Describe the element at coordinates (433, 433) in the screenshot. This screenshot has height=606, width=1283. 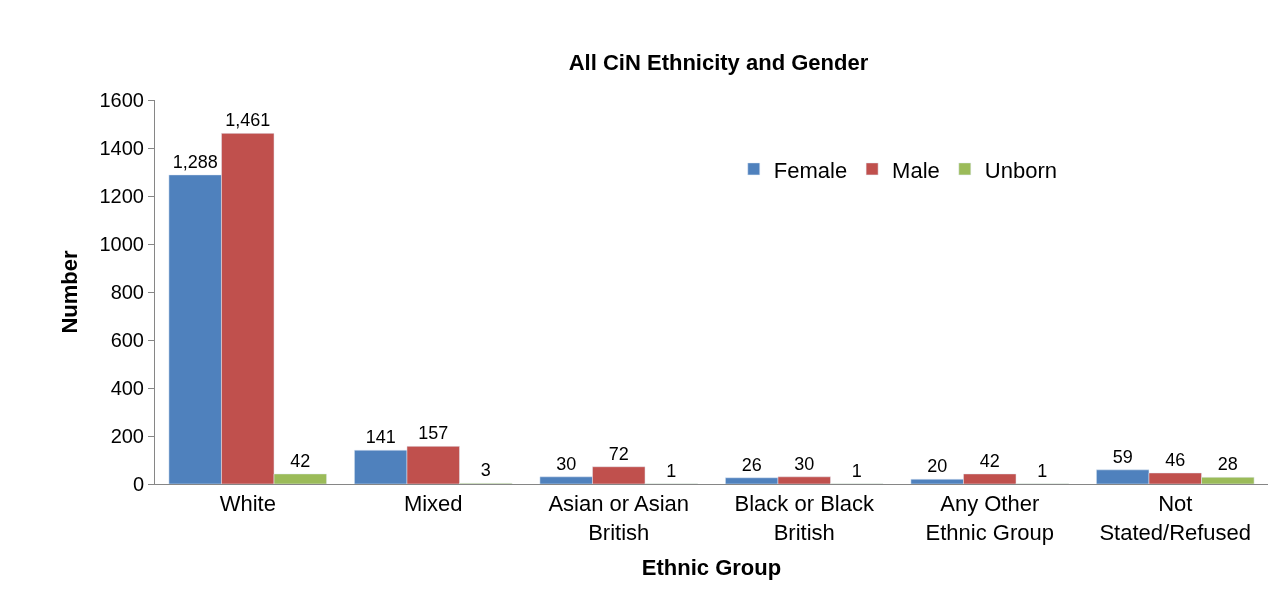
I see `data-label: 157` at that location.